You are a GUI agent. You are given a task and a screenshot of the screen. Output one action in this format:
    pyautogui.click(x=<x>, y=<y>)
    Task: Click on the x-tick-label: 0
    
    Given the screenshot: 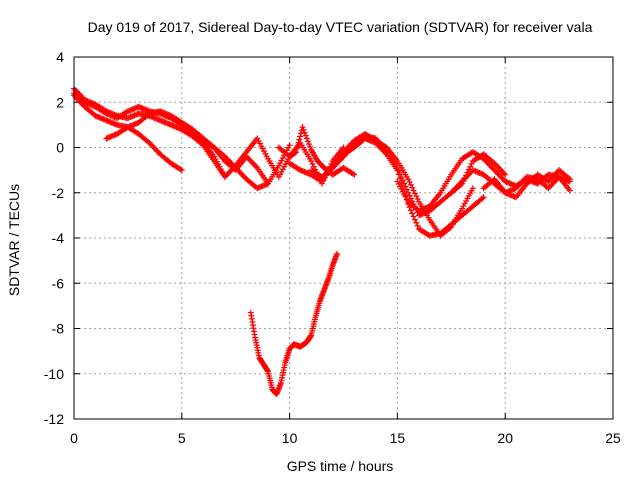 What is the action you would take?
    pyautogui.click(x=74, y=438)
    